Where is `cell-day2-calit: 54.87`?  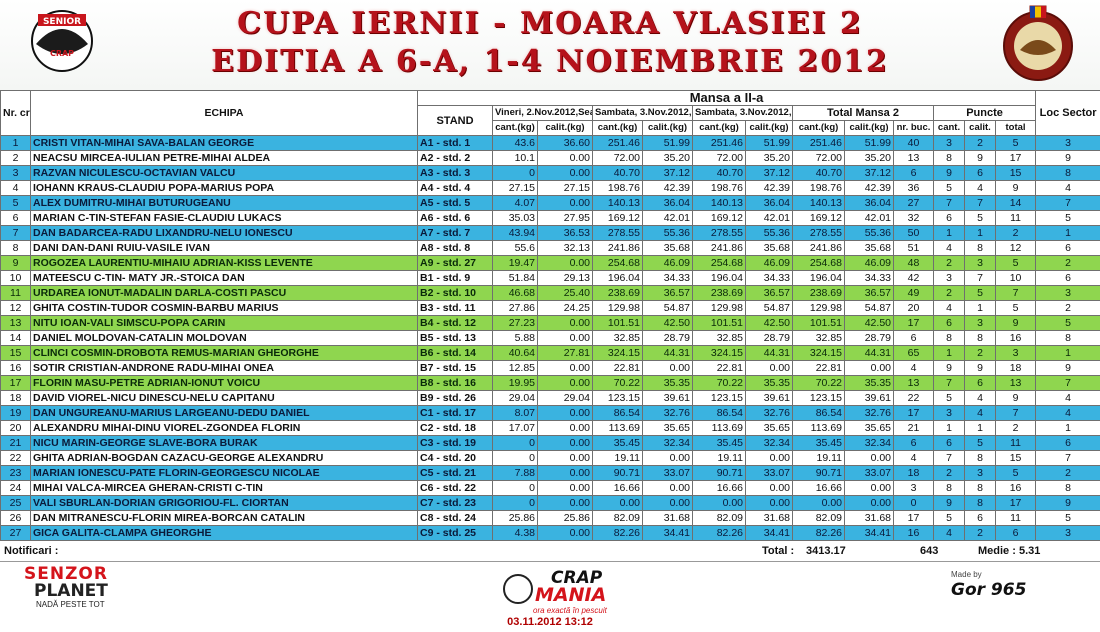
cell-day2-calit: 54.87 is located at coordinates (667, 308).